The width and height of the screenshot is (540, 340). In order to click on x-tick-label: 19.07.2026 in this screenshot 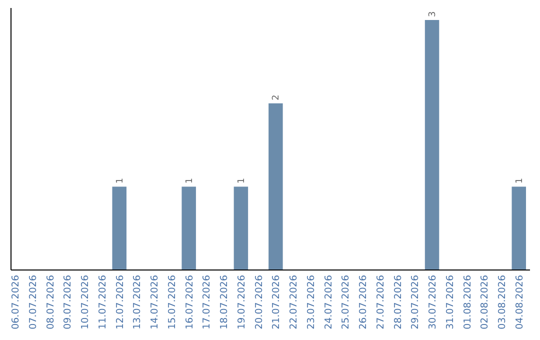, I will do `click(242, 302)`.